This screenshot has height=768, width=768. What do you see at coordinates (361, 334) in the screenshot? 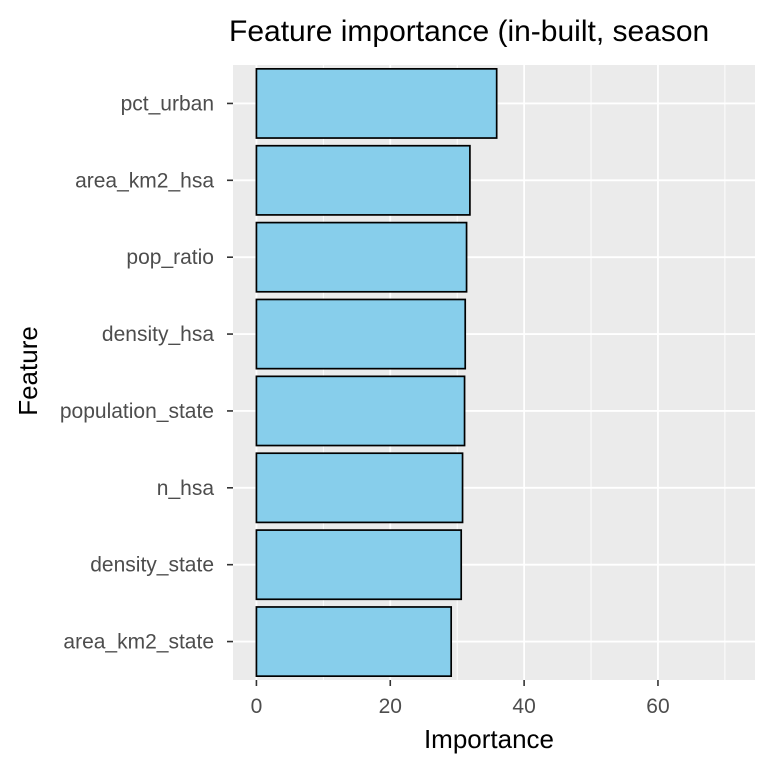
I see `bar-density_hsa` at bounding box center [361, 334].